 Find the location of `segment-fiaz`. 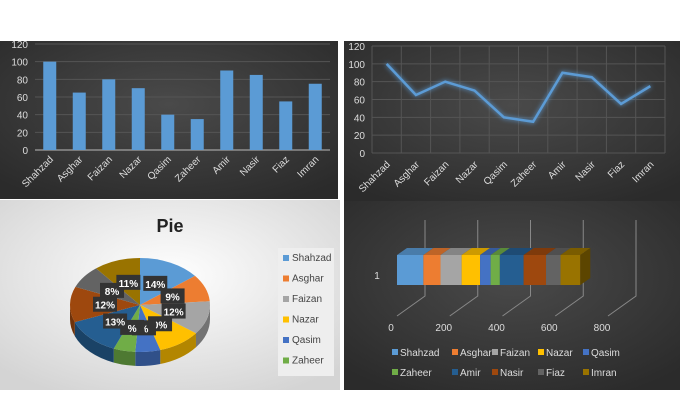

segment-fiaz is located at coordinates (553, 270).